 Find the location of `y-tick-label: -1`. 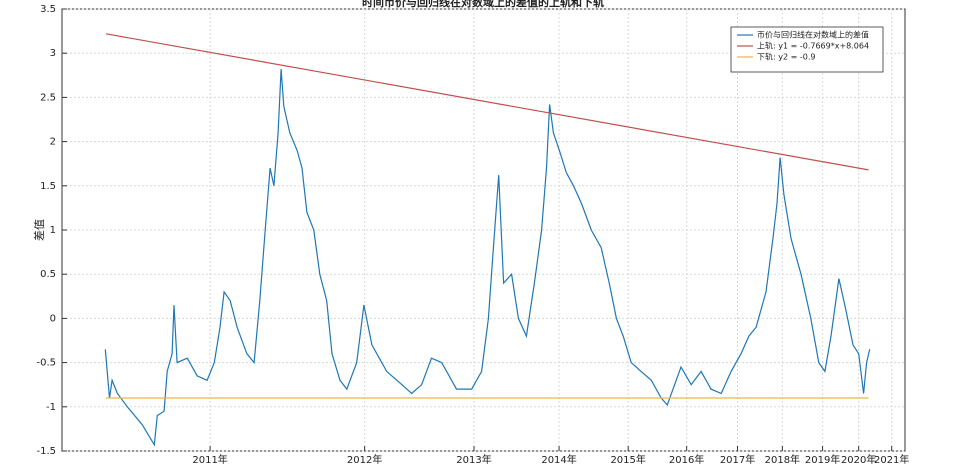

y-tick-label: -1 is located at coordinates (51, 407).